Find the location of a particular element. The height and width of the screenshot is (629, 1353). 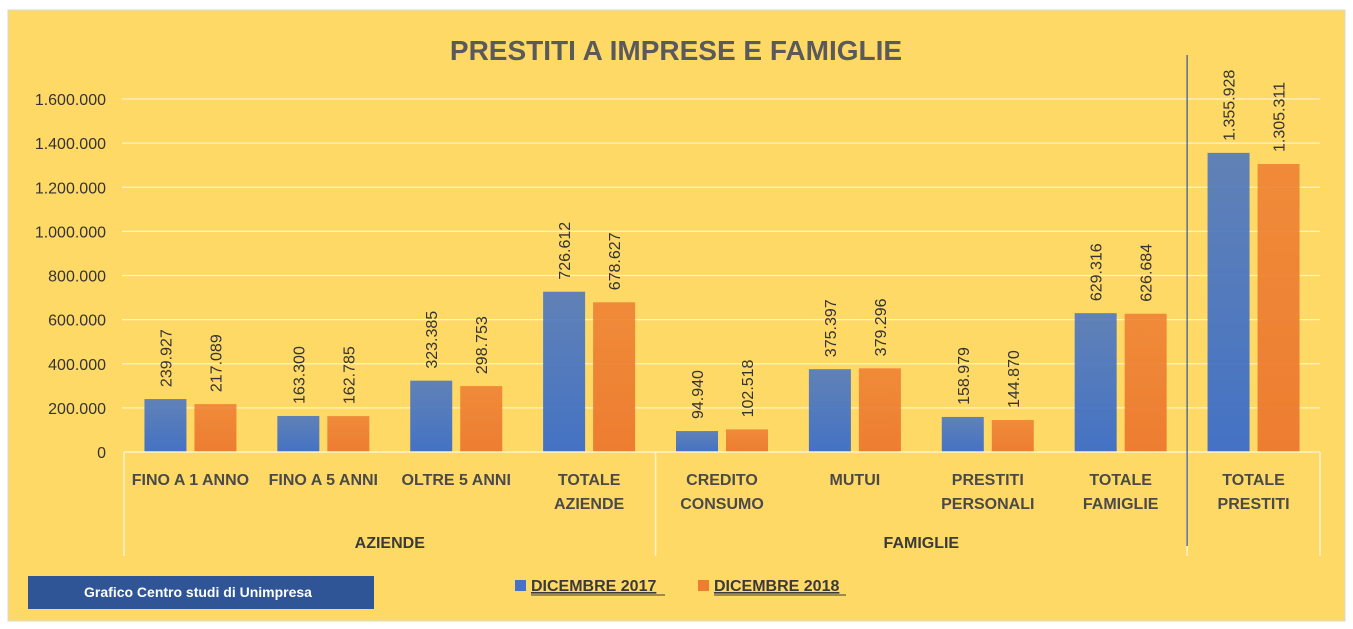

data-label: 102.518 is located at coordinates (748, 388).